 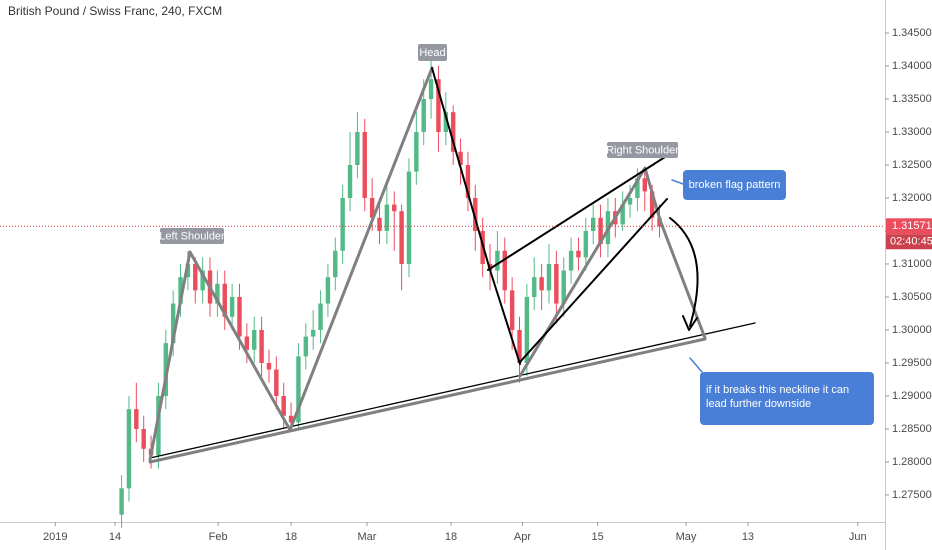 I want to click on y-tick-label: 1.30000, so click(x=912, y=330).